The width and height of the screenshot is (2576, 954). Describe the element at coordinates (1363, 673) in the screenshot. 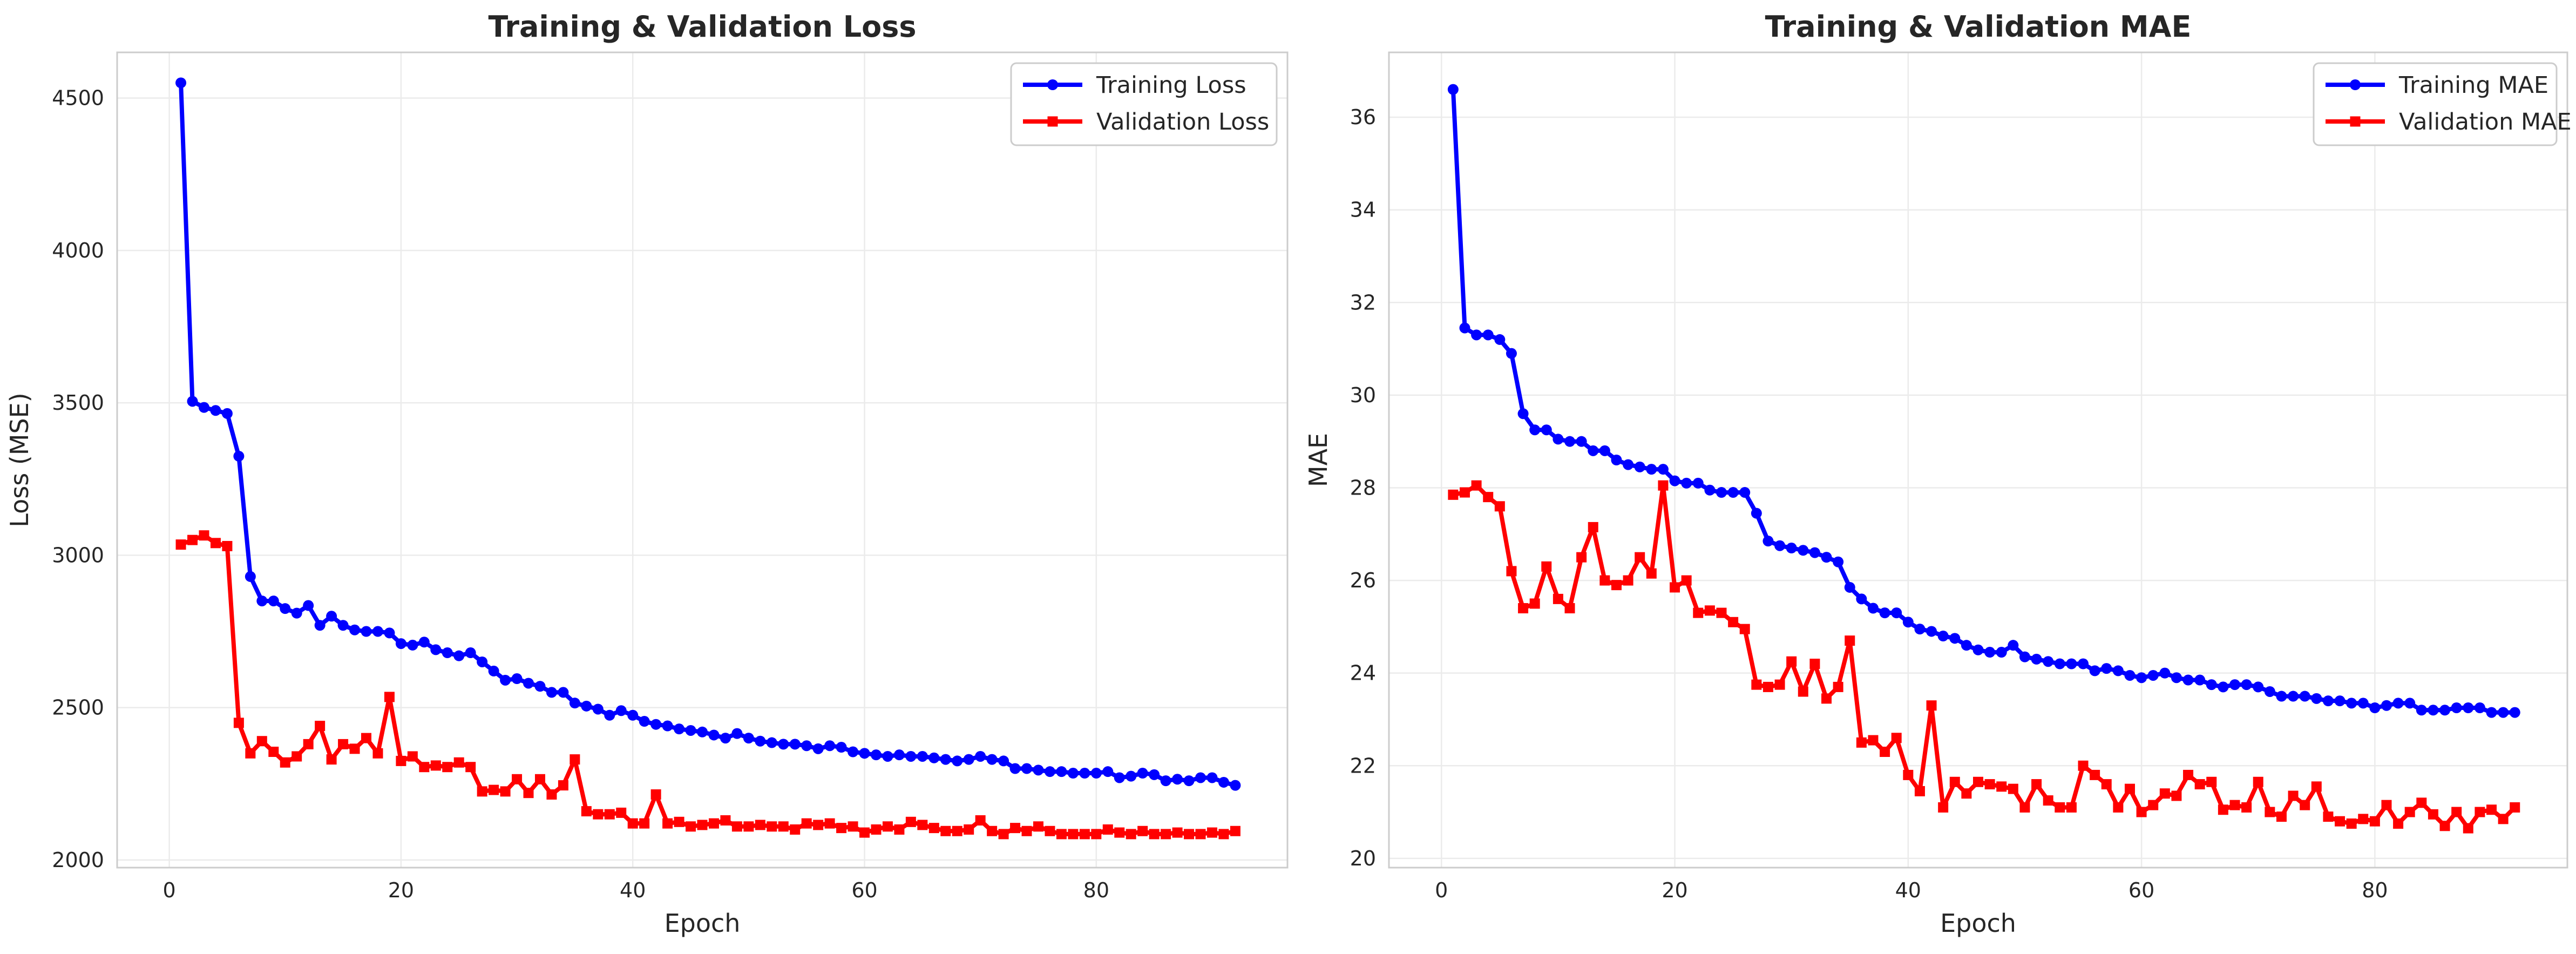

I see `mae-y-tick-24: 24` at that location.